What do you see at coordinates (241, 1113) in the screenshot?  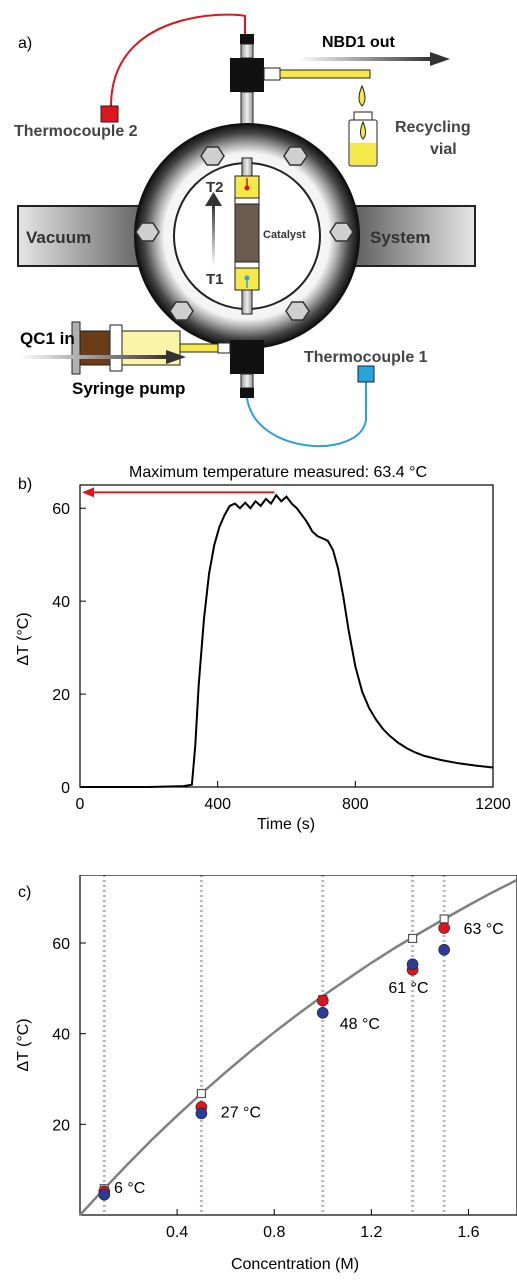 I see `temperature-annotation: 27 °C` at bounding box center [241, 1113].